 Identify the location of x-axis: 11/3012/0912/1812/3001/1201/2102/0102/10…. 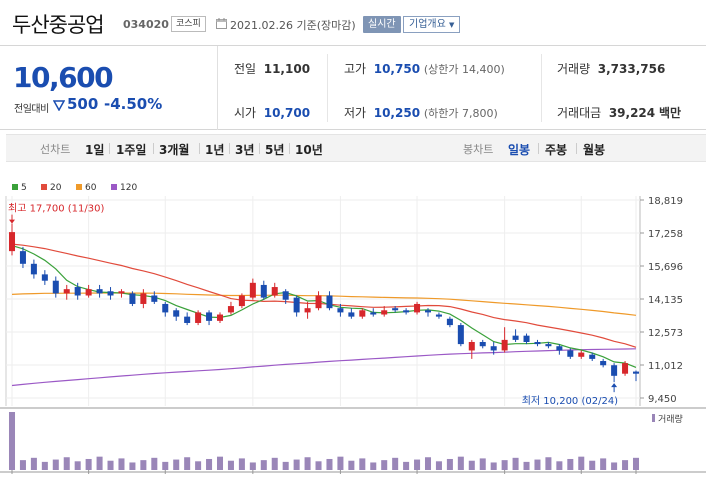
(353, 472).